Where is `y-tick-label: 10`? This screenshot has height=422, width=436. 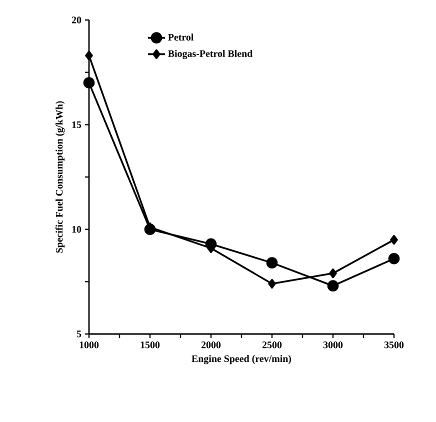
y-tick-label: 10 is located at coordinates (77, 229).